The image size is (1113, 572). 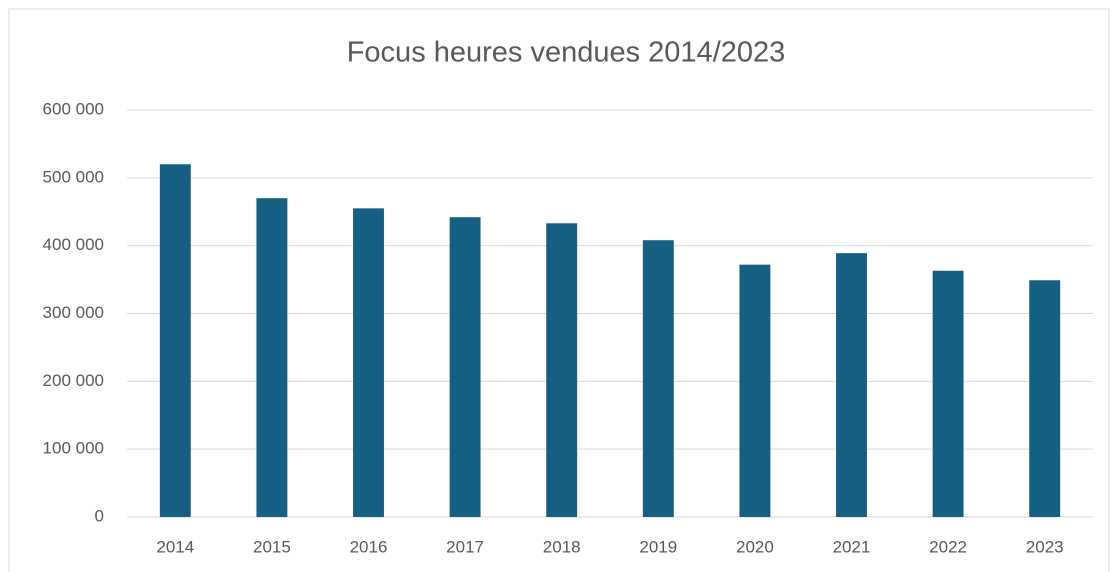 What do you see at coordinates (465, 546) in the screenshot?
I see `x-tick-label: 2017` at bounding box center [465, 546].